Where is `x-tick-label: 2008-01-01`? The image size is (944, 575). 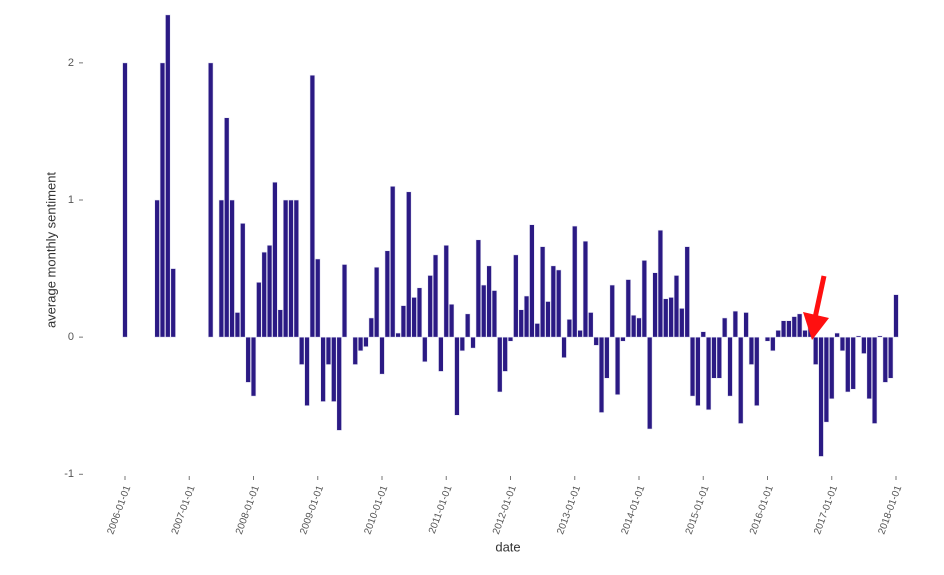
x-tick-label: 2008-01-01 is located at coordinates (248, 510).